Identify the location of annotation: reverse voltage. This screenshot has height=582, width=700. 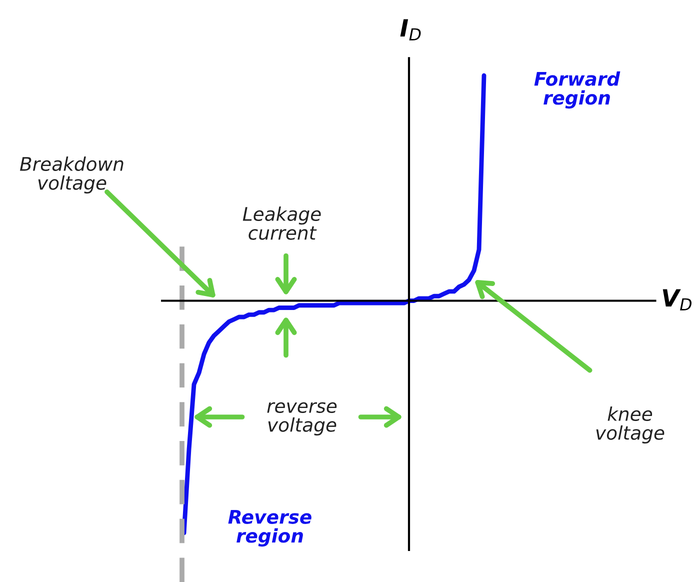
(302, 419).